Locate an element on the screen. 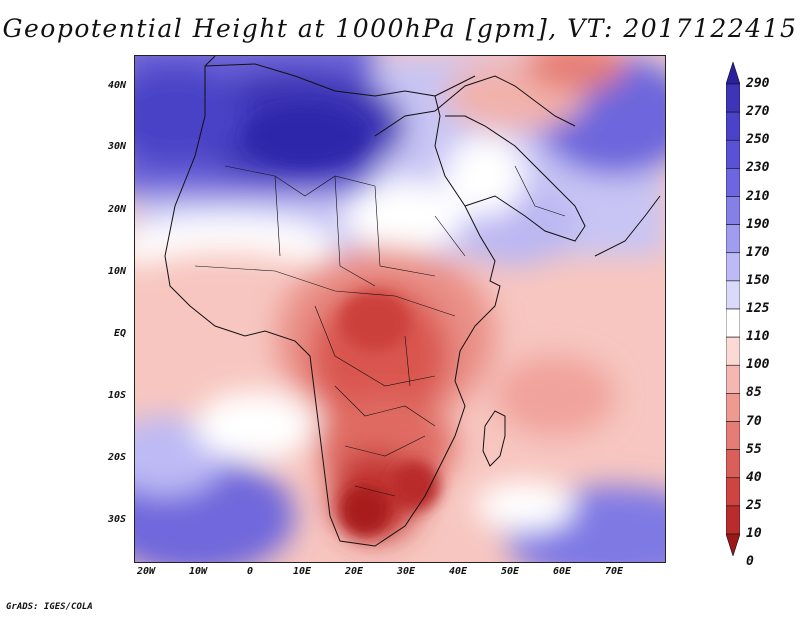 The image size is (800, 618). lon-label: 60E is located at coordinates (562, 571).